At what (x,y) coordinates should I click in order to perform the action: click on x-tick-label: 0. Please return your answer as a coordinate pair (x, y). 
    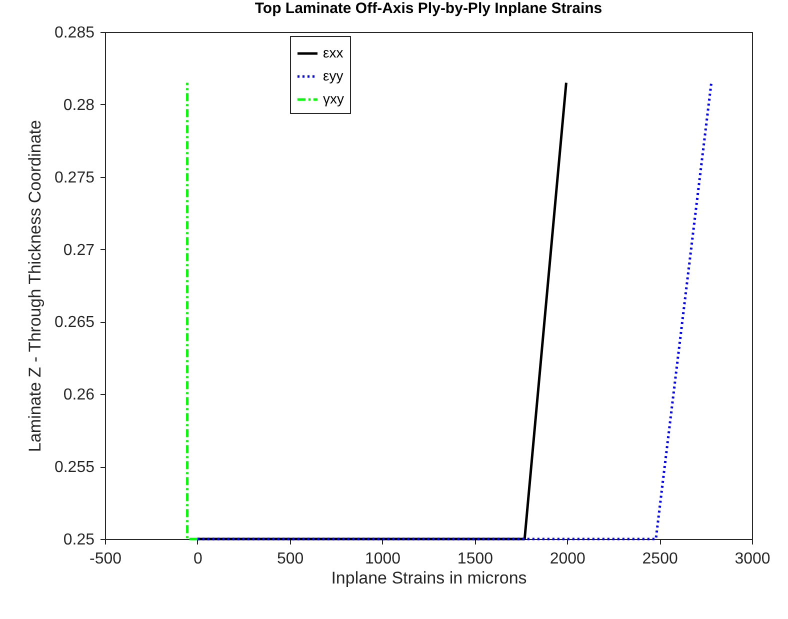
    Looking at the image, I should click on (197, 559).